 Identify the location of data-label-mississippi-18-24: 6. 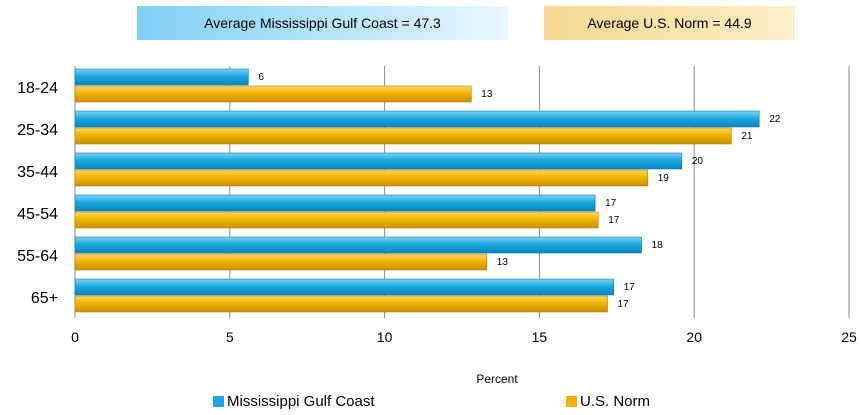
(261, 77).